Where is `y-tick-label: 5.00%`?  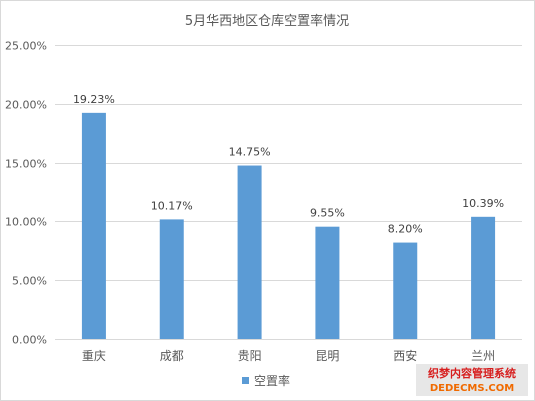
y-tick-label: 5.00% is located at coordinates (29, 281).